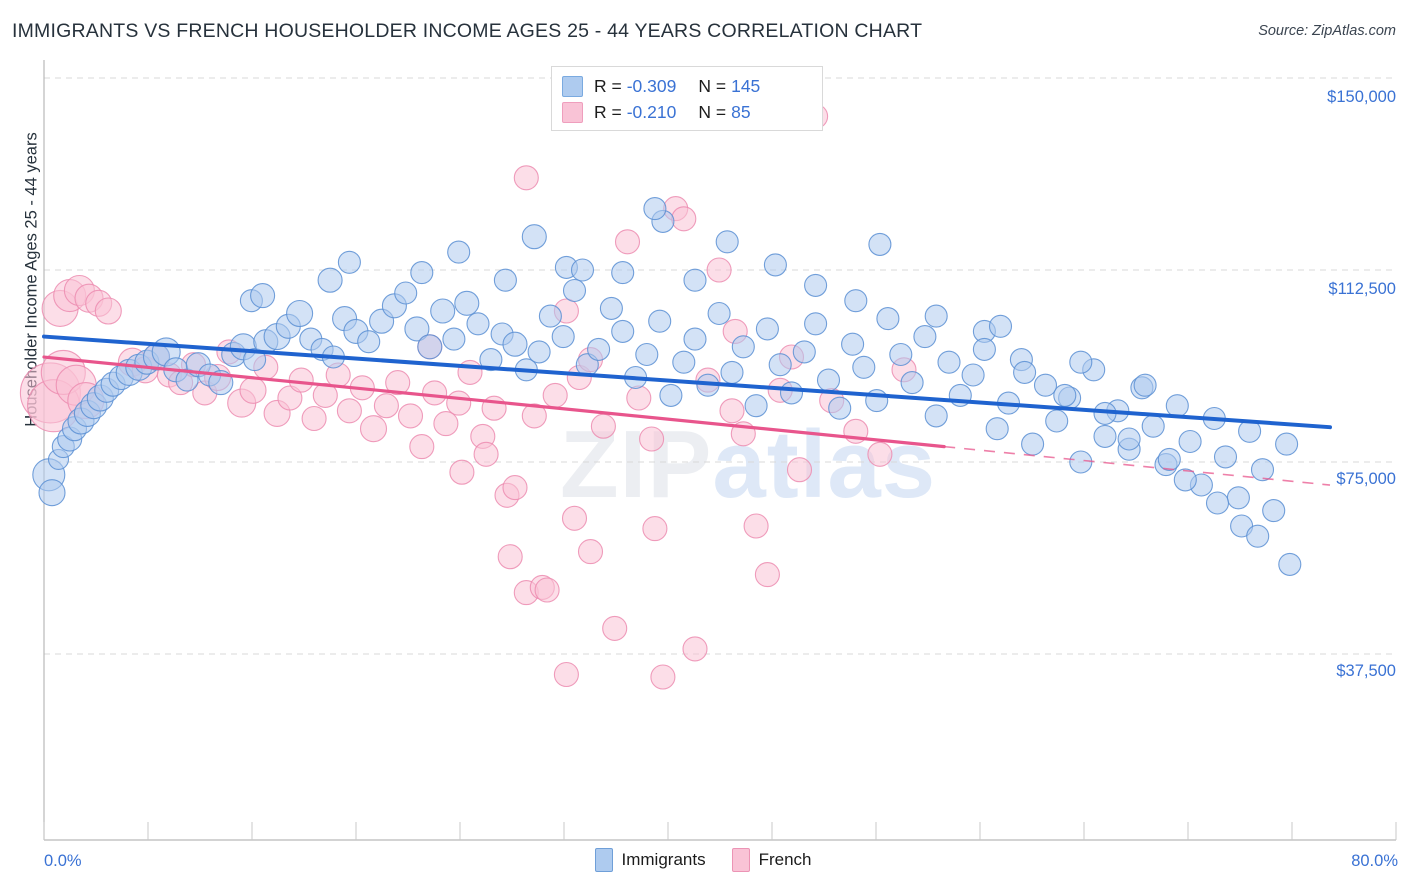 The height and width of the screenshot is (892, 1406). Describe the element at coordinates (1137, 465) in the screenshot. I see `trendline-french-dashed` at that location.